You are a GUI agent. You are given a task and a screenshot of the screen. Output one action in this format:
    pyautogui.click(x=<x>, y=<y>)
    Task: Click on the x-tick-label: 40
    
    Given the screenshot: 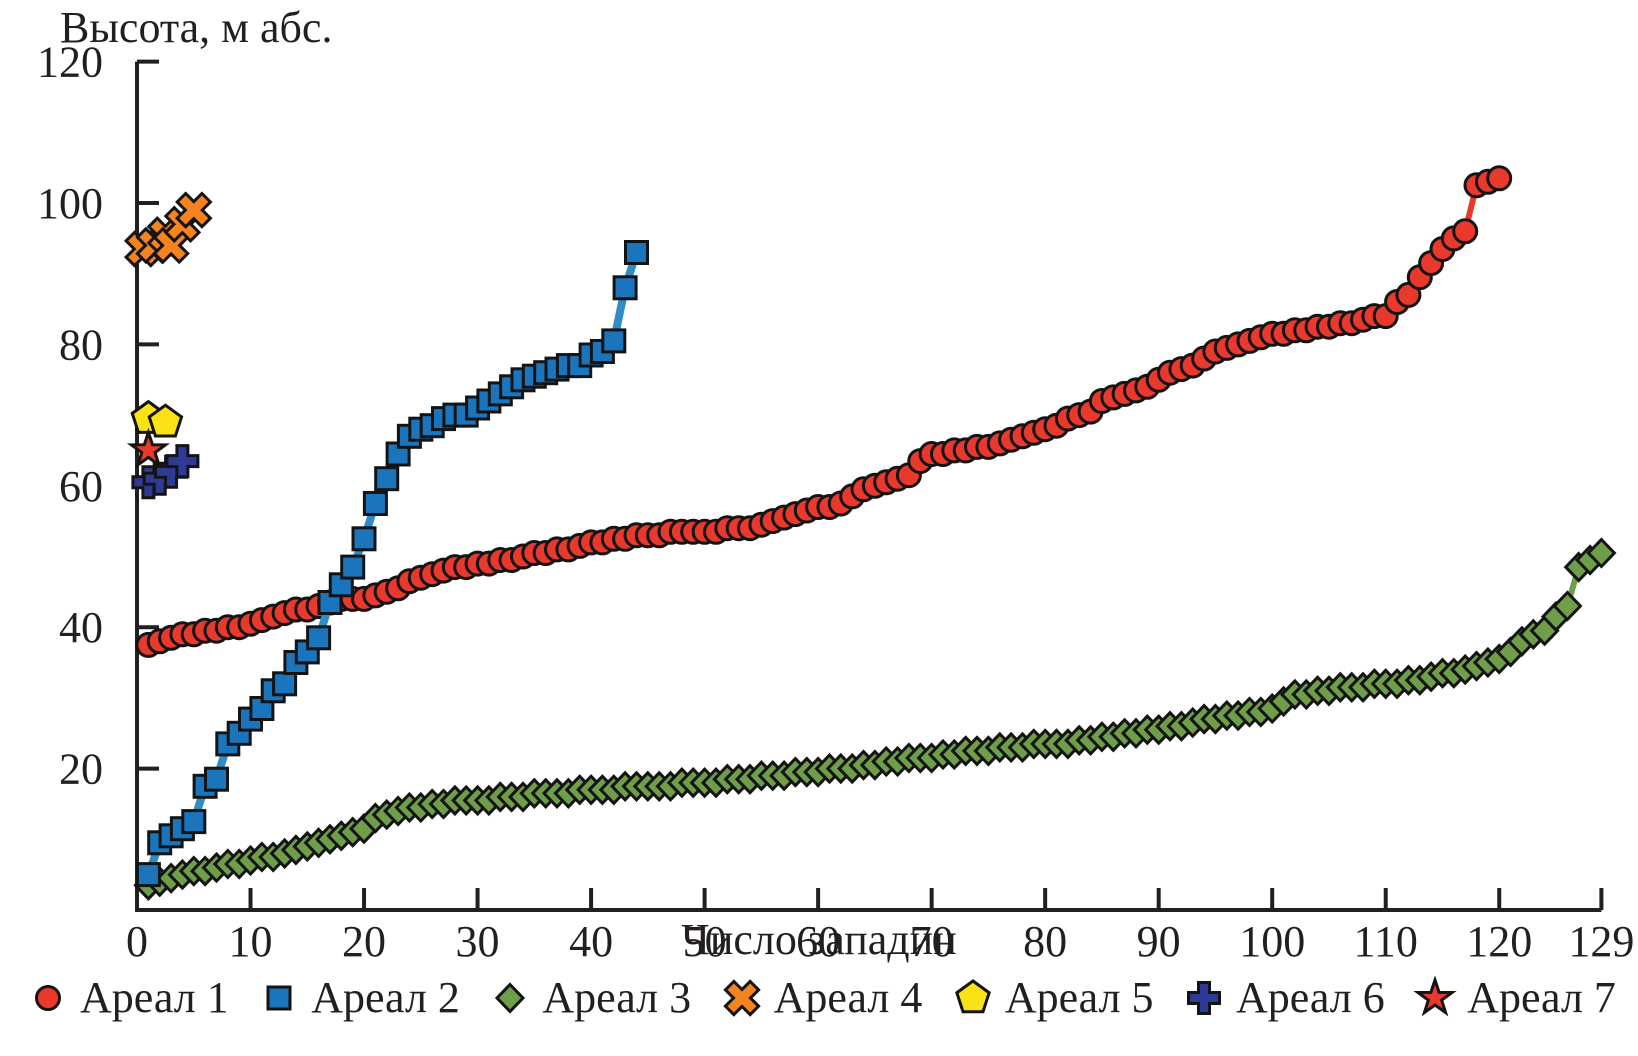 What is the action you would take?
    pyautogui.click(x=591, y=941)
    